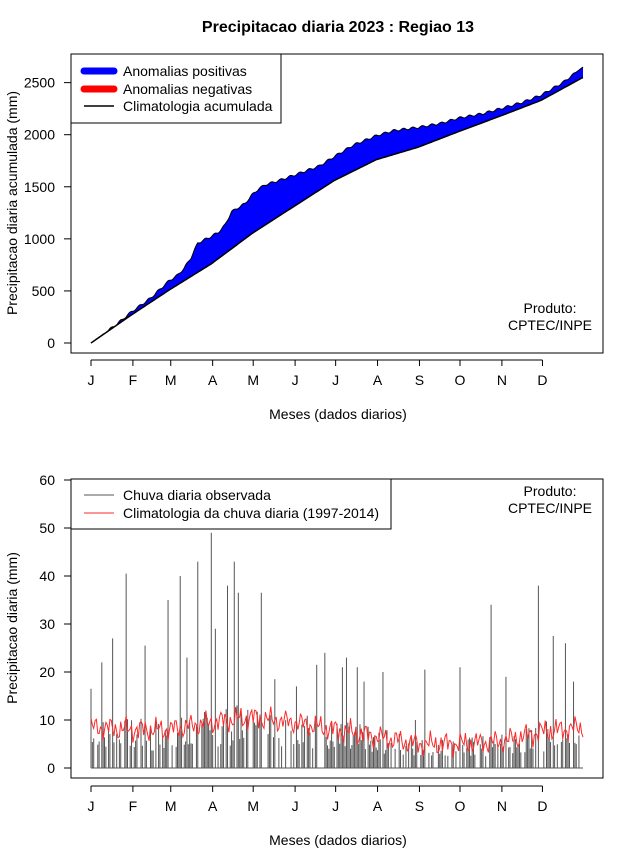 The width and height of the screenshot is (640, 850). Describe the element at coordinates (338, 414) in the screenshot. I see `top-x-axis-label: Meses (dados diarios)` at that location.